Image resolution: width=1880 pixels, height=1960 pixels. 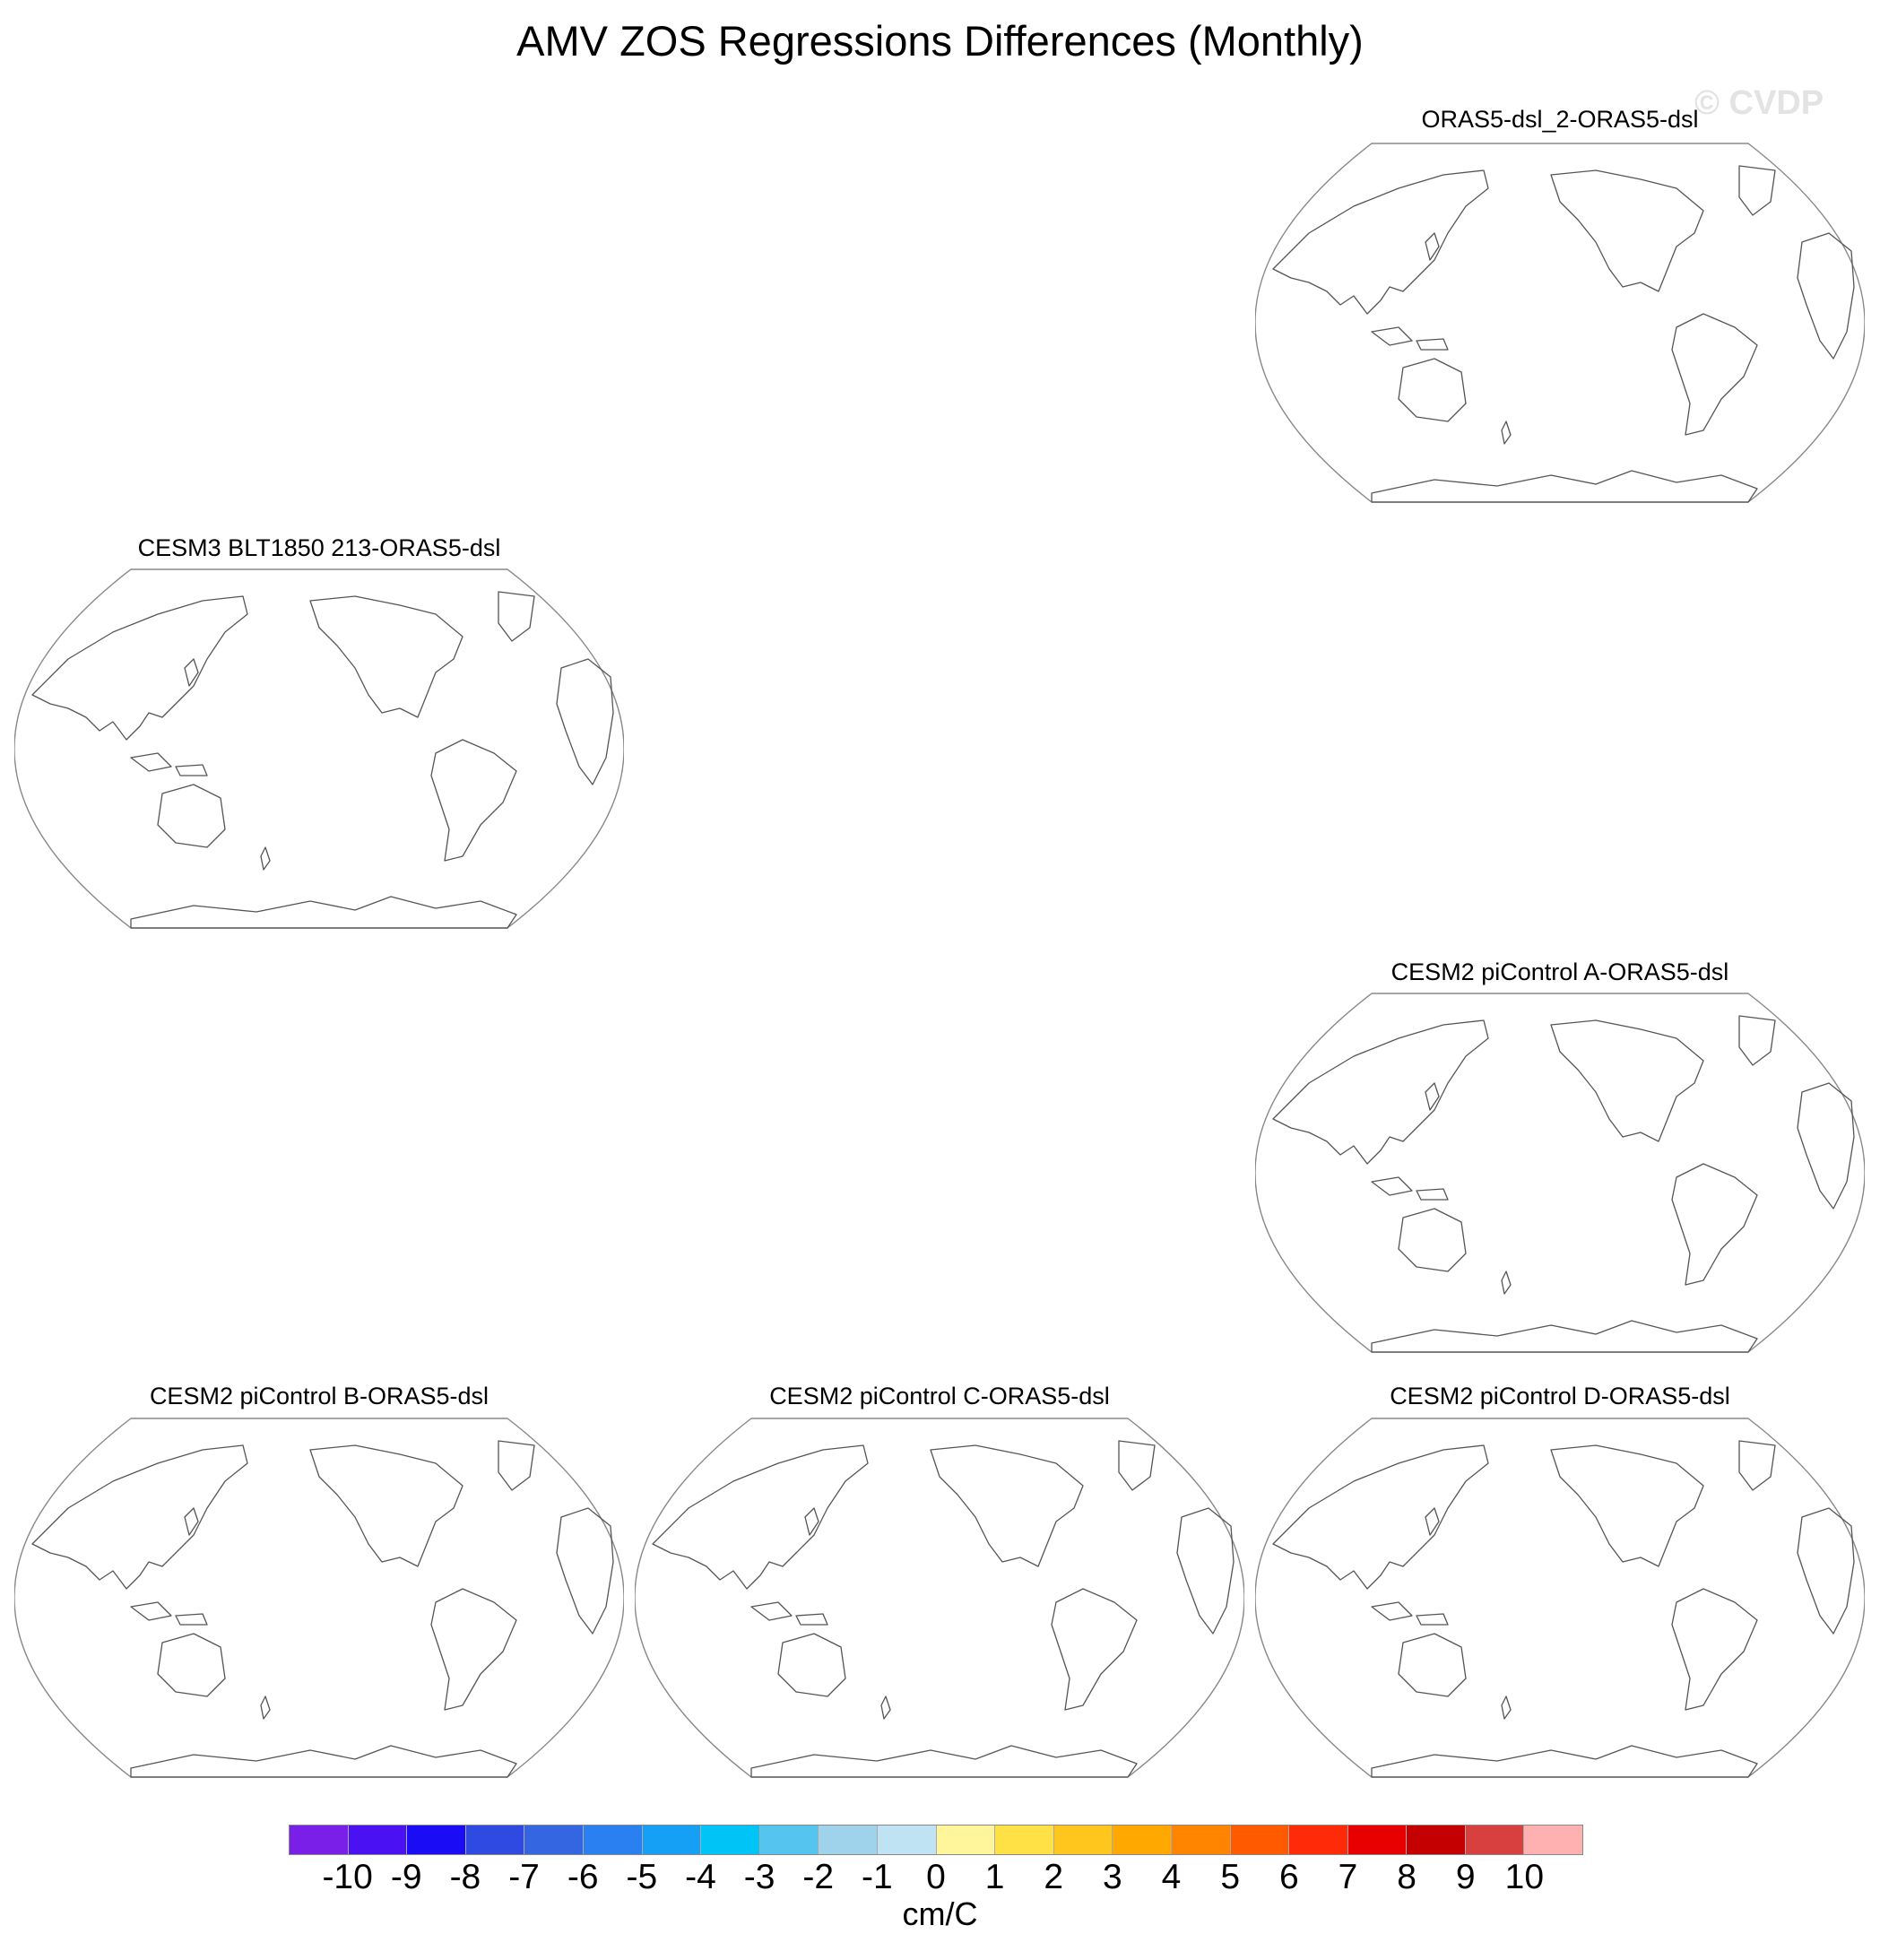 I want to click on colorbar-tick-label: -6, so click(x=583, y=1877).